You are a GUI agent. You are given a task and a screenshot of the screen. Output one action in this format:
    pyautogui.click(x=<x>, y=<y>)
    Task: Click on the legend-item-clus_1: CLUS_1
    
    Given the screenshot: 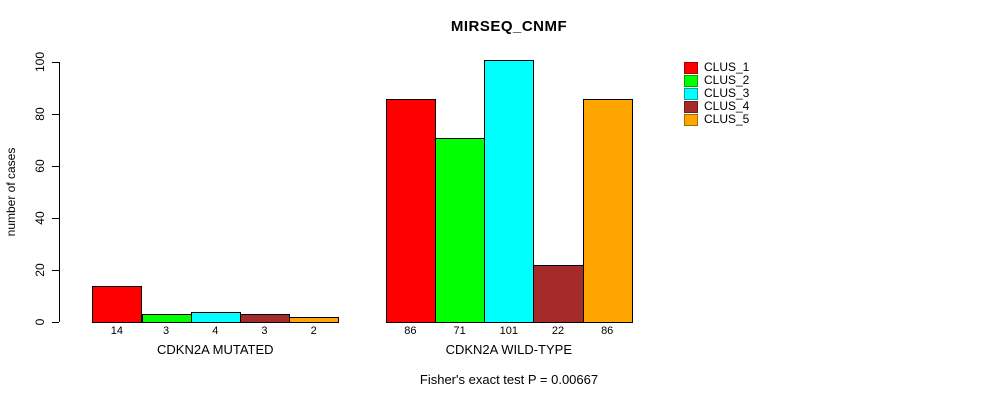 What is the action you would take?
    pyautogui.click(x=716, y=67)
    